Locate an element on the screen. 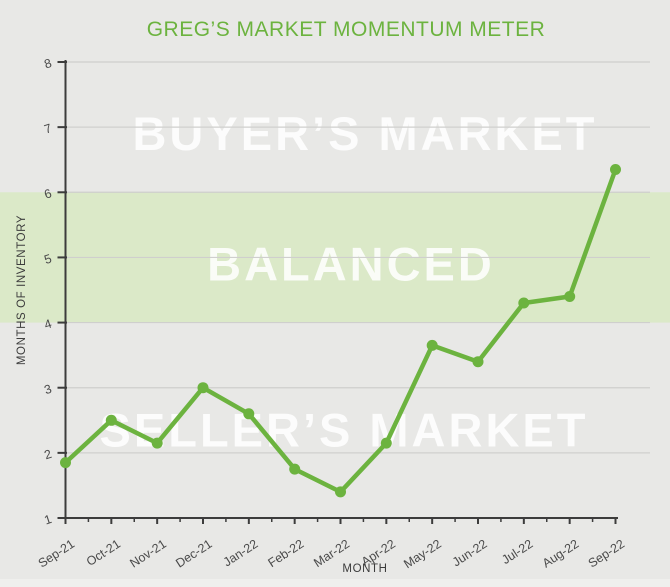 Image resolution: width=670 pixels, height=587 pixels. x-tick-label: Jun-22 is located at coordinates (470, 553).